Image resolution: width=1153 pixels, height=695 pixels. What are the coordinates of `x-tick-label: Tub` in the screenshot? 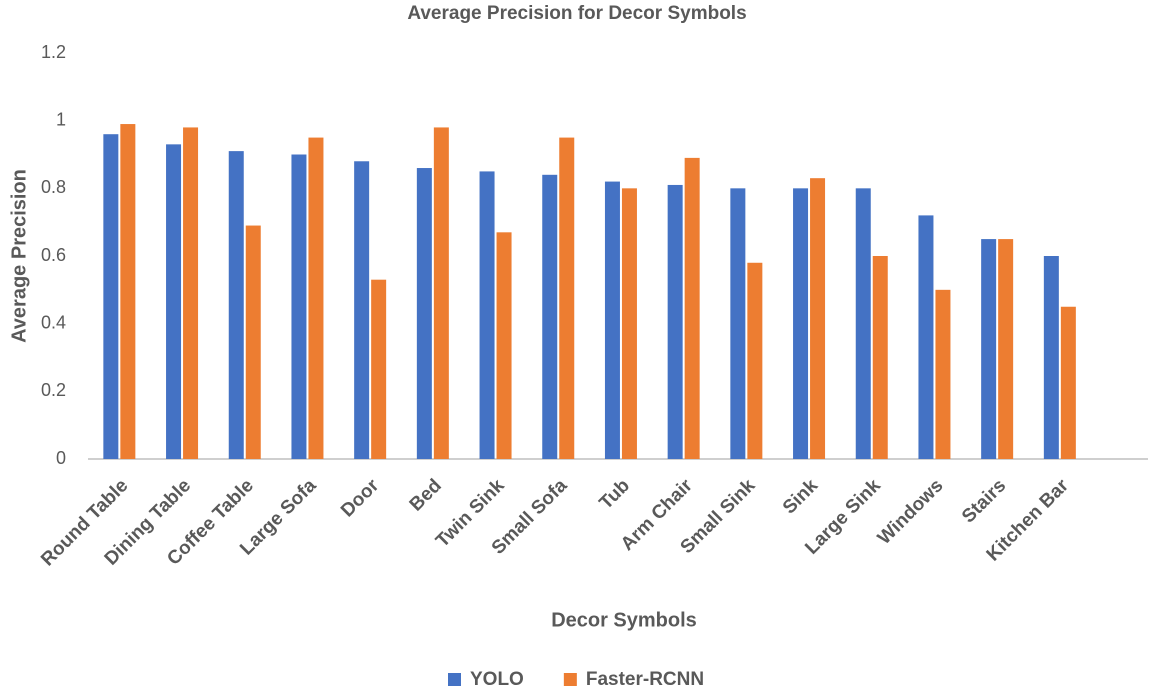 It's located at (615, 494).